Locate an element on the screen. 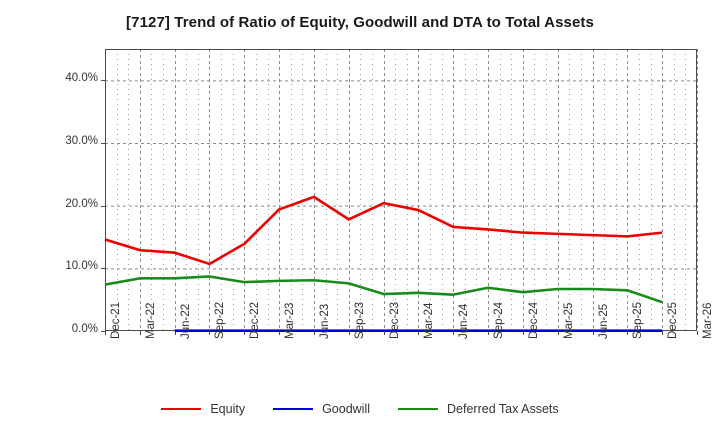  legend-entry-deferred-tax-assets: Deferred Tax Assets is located at coordinates (478, 409).